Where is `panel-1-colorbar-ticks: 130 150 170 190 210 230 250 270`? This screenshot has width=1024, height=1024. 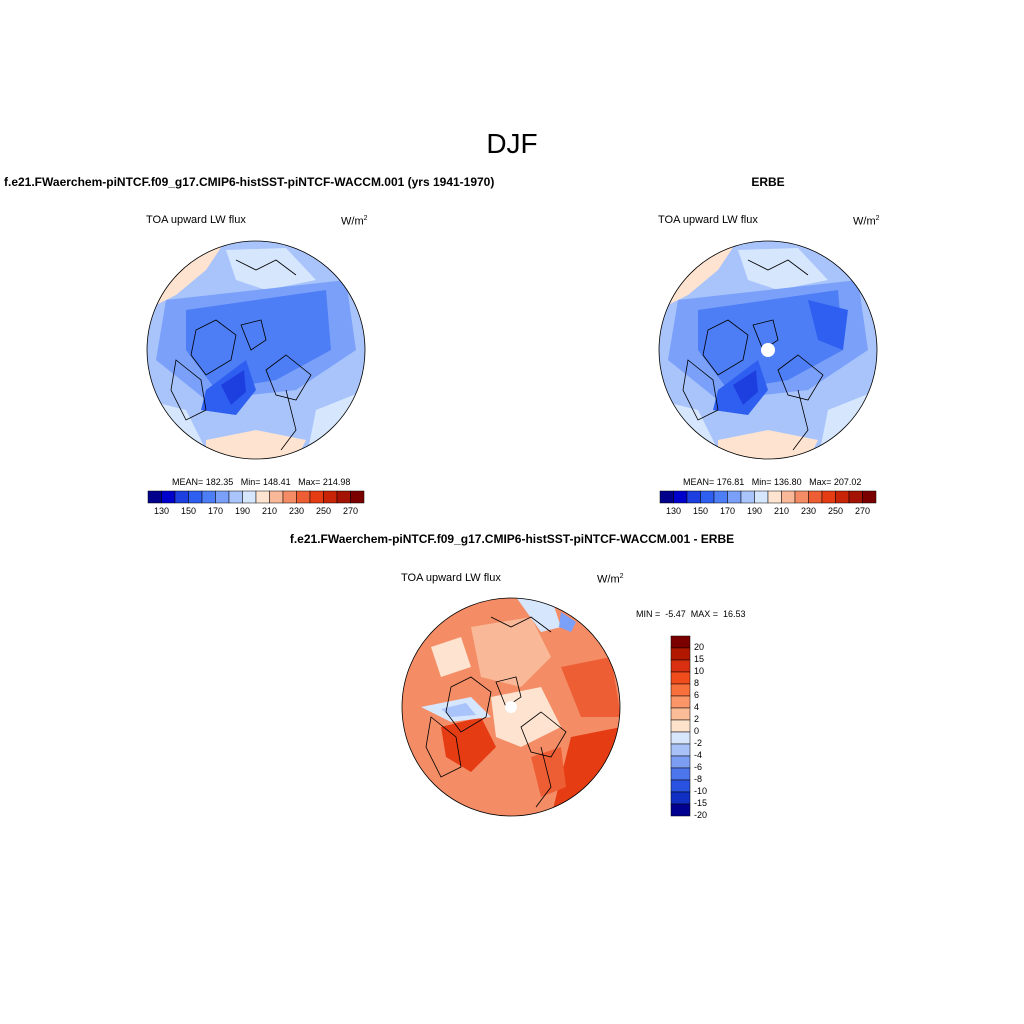
panel-1-colorbar-ticks: 130 150 170 190 210 230 250 270 is located at coordinates (256, 512).